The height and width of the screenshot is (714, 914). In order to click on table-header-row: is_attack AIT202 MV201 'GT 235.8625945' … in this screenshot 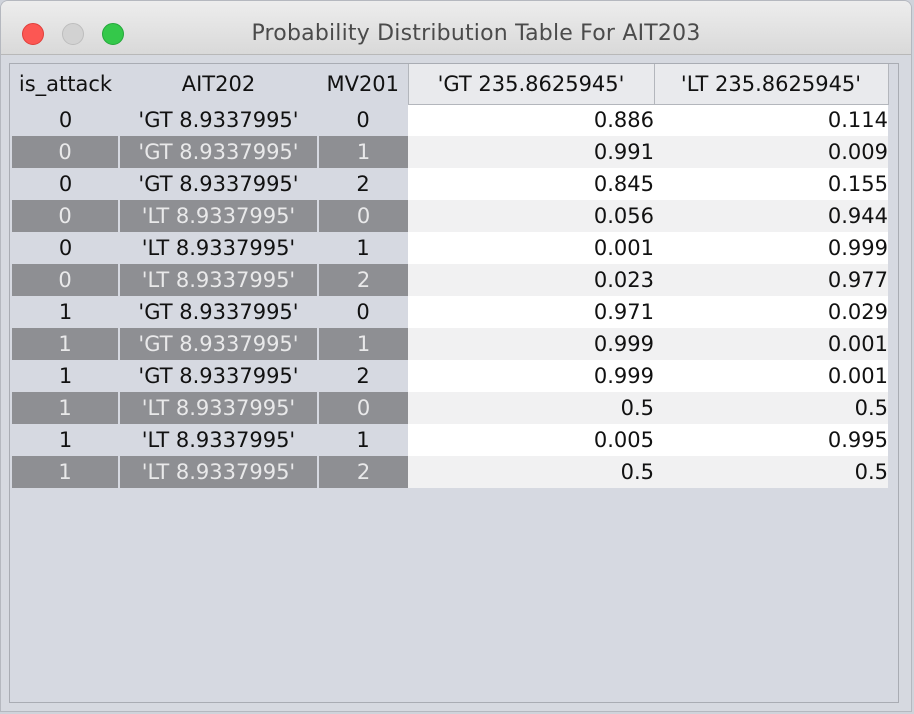, I will do `click(450, 84)`.